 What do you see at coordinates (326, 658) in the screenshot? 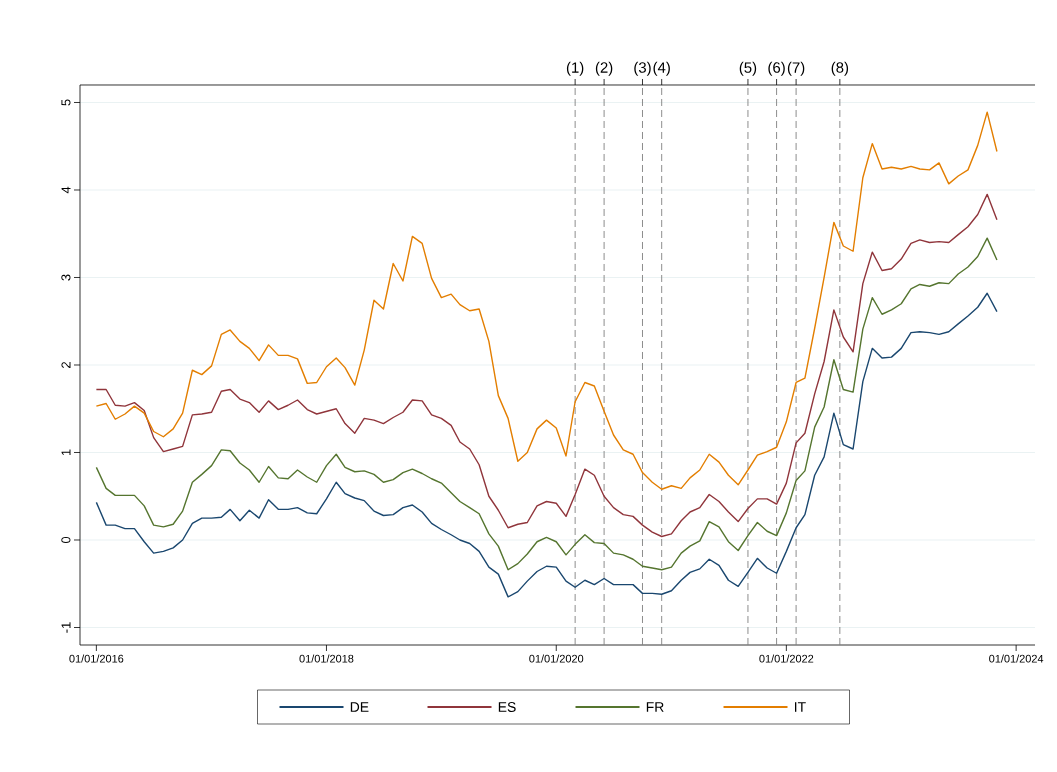
I see `x-tick-label: 01/01/2018` at bounding box center [326, 658].